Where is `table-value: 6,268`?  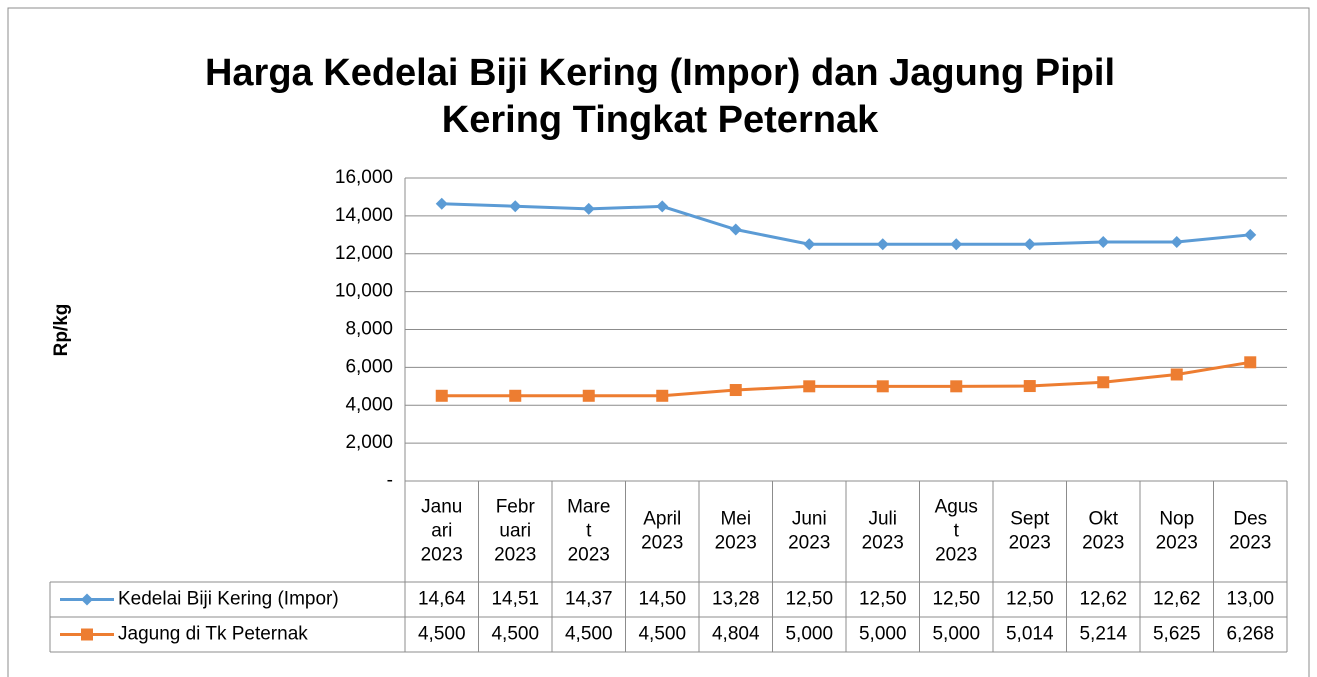 table-value: 6,268 is located at coordinates (1250, 634).